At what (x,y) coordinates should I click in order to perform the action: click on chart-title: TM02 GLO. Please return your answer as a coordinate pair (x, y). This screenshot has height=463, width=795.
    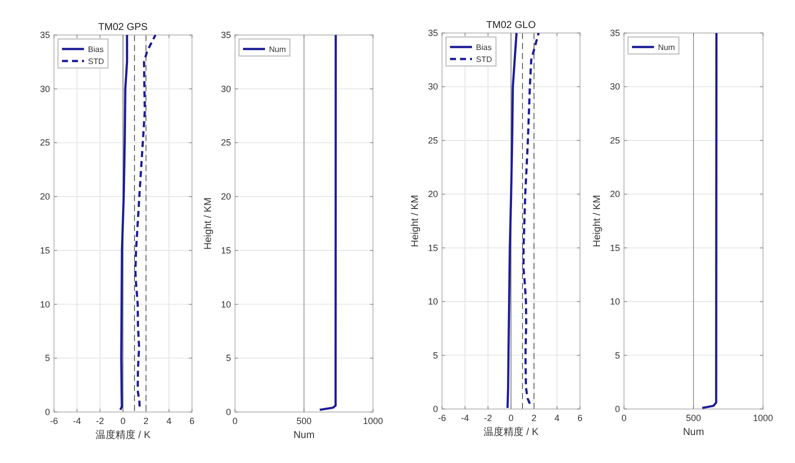
    Looking at the image, I should click on (511, 25).